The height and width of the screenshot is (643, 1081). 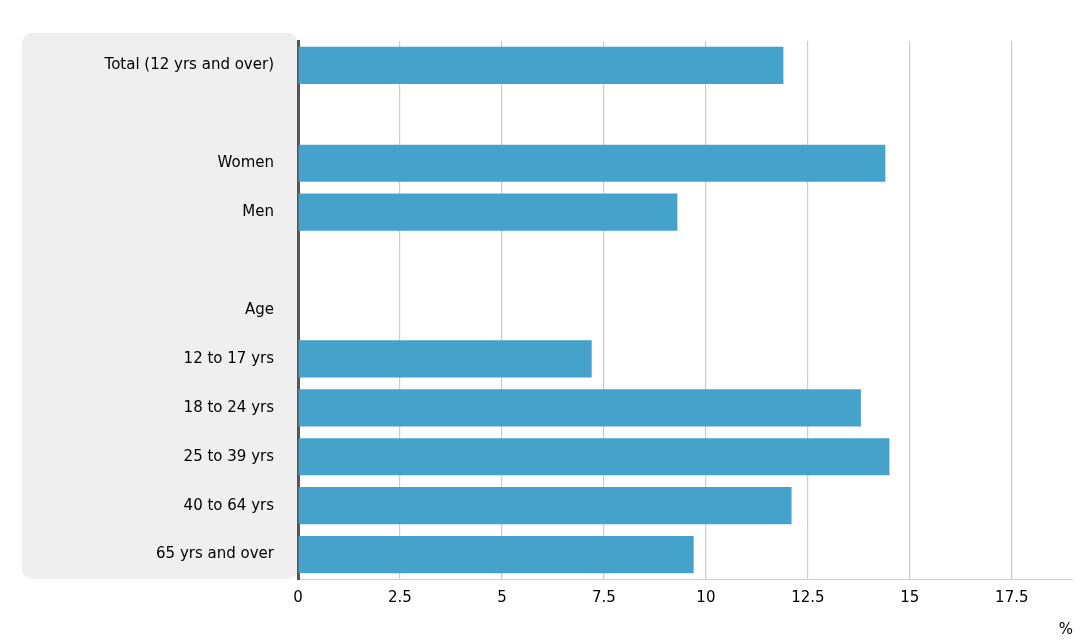 I want to click on y-tick-label: 12 to 17 yrs, so click(x=229, y=357).